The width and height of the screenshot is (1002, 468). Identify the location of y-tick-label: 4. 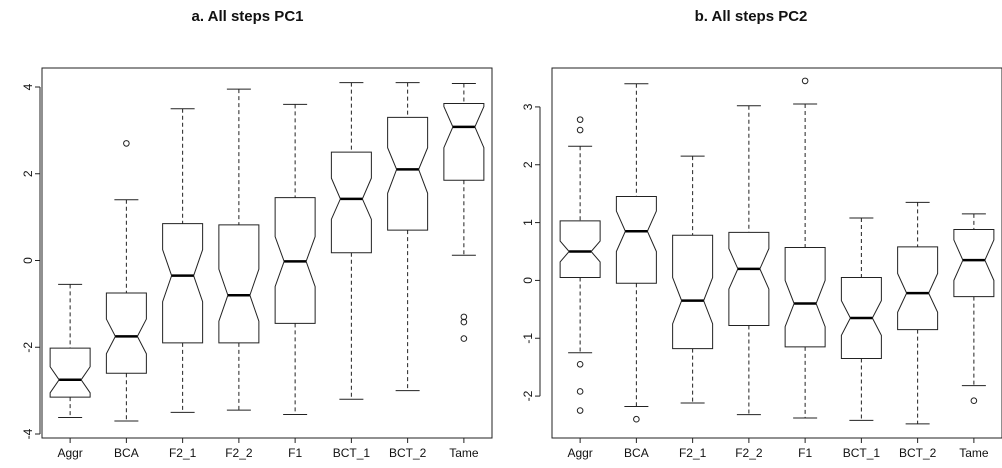
(28, 86).